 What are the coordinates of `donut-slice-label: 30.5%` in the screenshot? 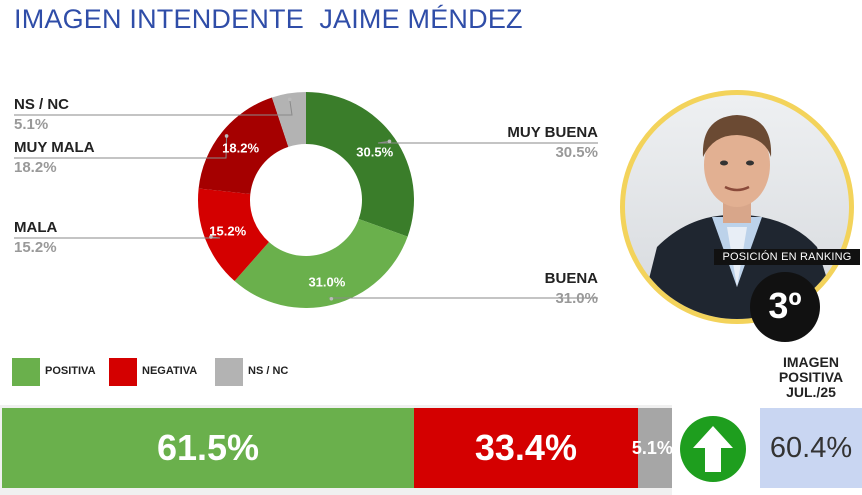 It's located at (374, 152).